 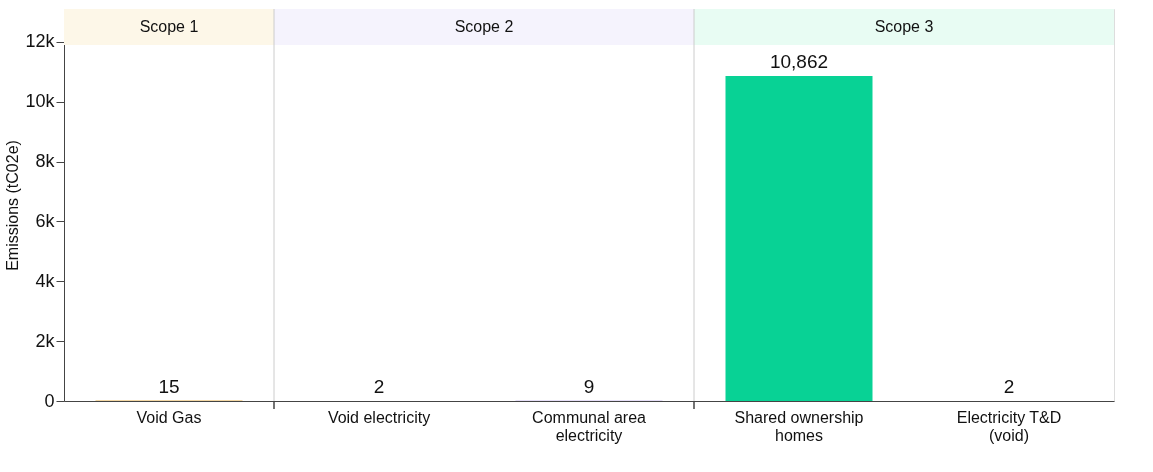 I want to click on band-label: Scope 1, so click(x=169, y=26).